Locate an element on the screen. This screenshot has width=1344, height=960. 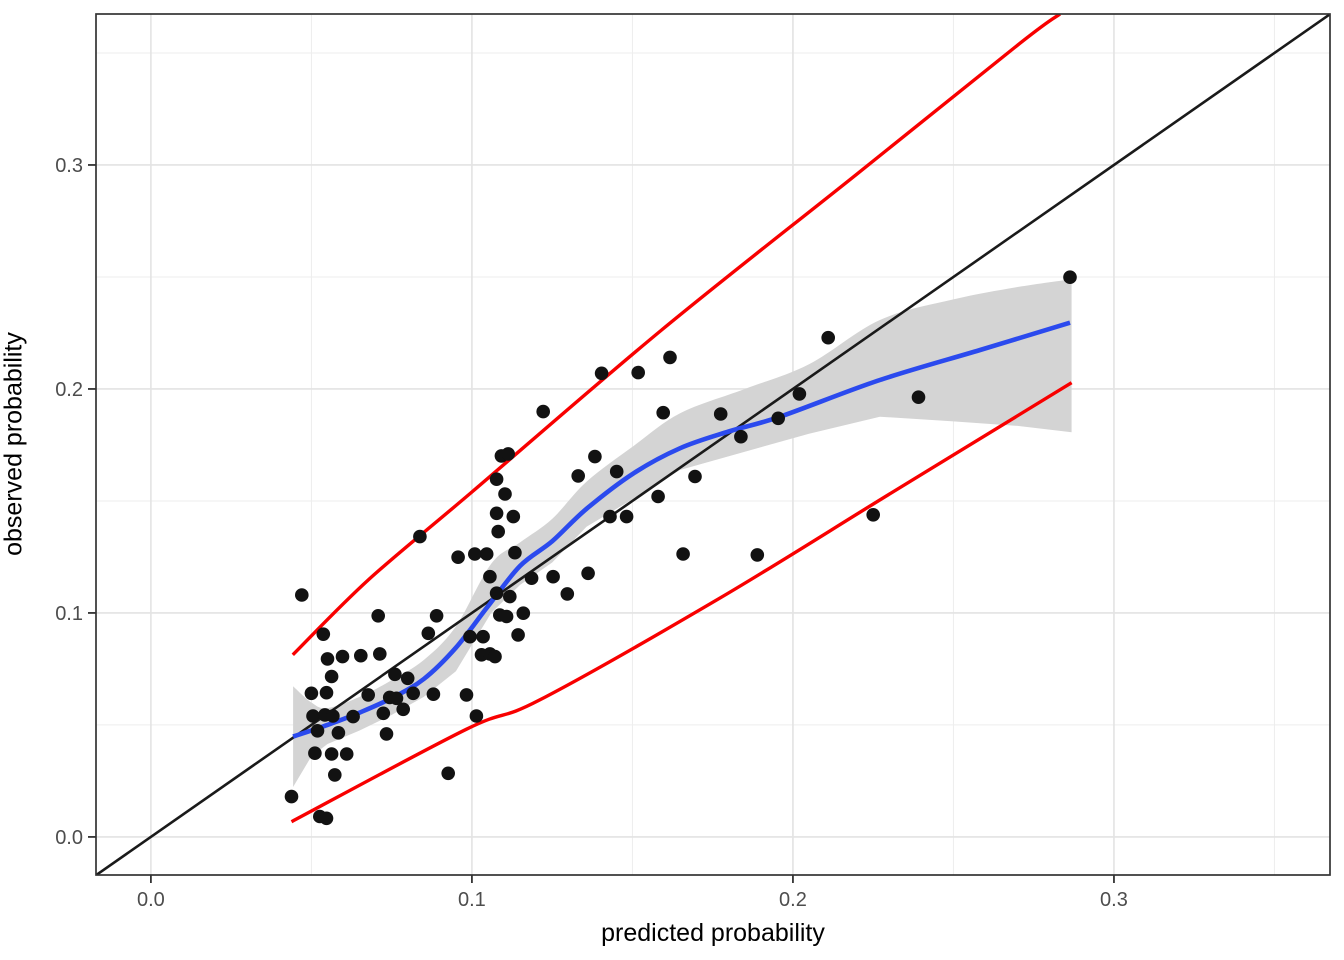
x-tick-label: 0.2 is located at coordinates (793, 900).